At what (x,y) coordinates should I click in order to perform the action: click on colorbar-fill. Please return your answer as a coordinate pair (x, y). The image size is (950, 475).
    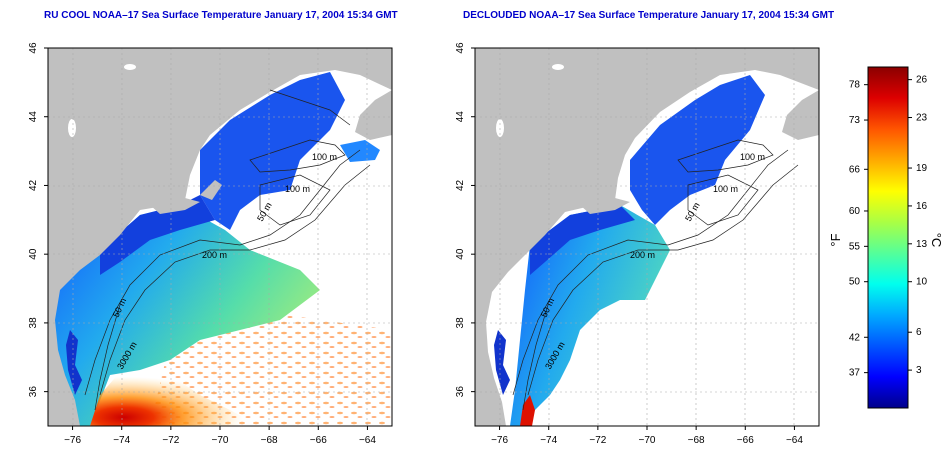
    Looking at the image, I should click on (888, 237).